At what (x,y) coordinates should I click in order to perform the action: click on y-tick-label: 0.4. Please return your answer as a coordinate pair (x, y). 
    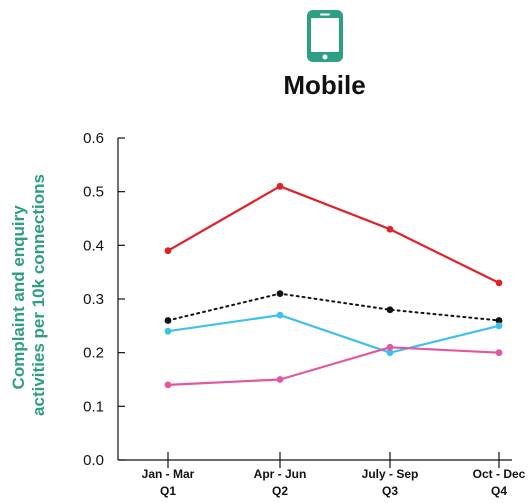
    Looking at the image, I should click on (93, 245).